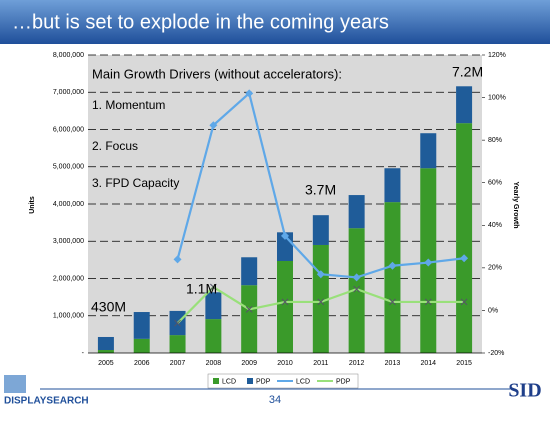  Describe the element at coordinates (464, 363) in the screenshot. I see `x-tick-label: 2015` at that location.